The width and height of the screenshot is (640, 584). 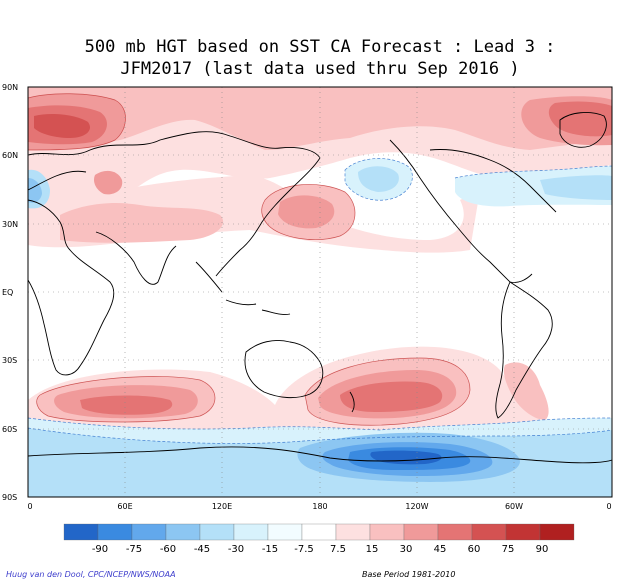 What do you see at coordinates (10, 497) in the screenshot?
I see `lat-label-90s: 90S` at bounding box center [10, 497].